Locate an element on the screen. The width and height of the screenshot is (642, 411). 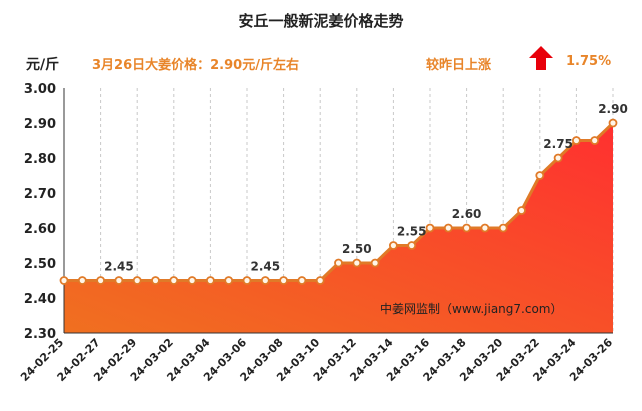
compare-value: 1.75% is located at coordinates (589, 61).